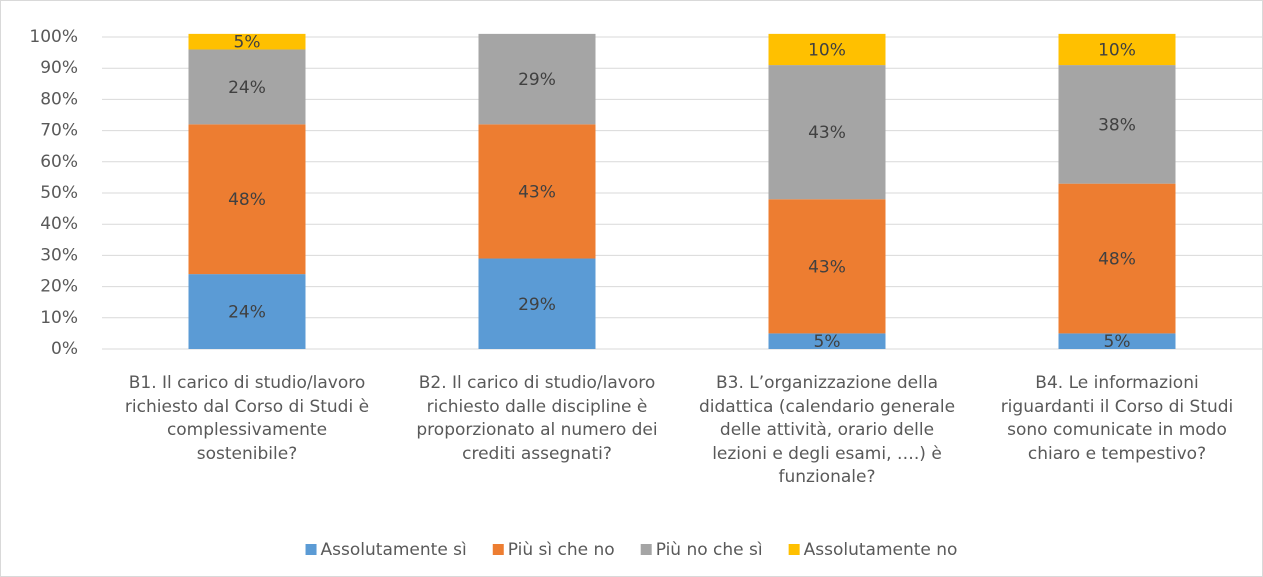 Image resolution: width=1263 pixels, height=577 pixels. I want to click on y-tick-label: 80%, so click(59, 99).